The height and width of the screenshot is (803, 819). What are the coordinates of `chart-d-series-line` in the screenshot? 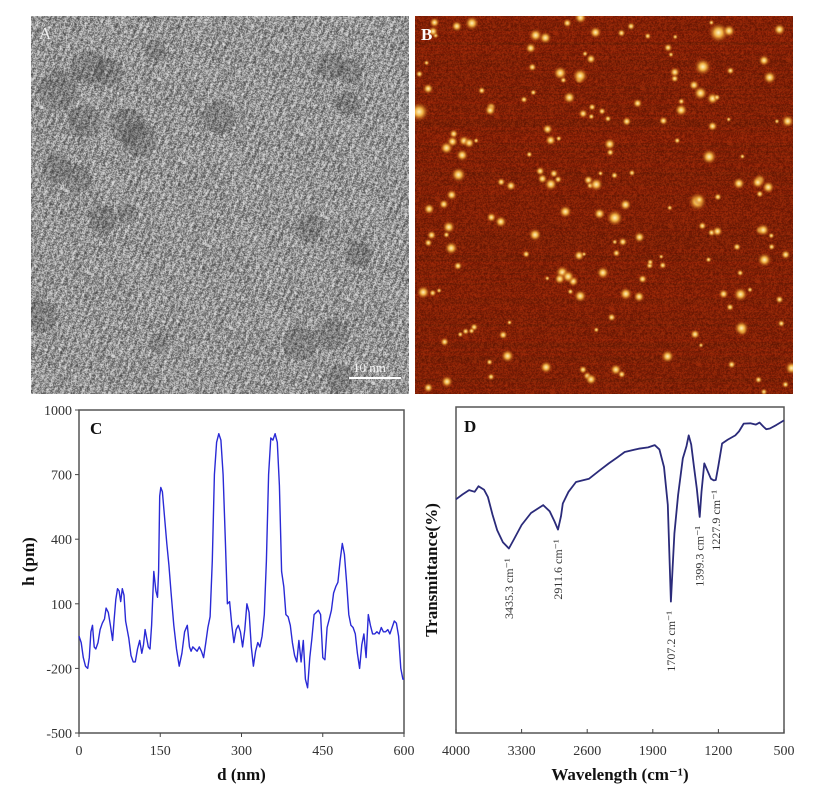 It's located at (620, 511).